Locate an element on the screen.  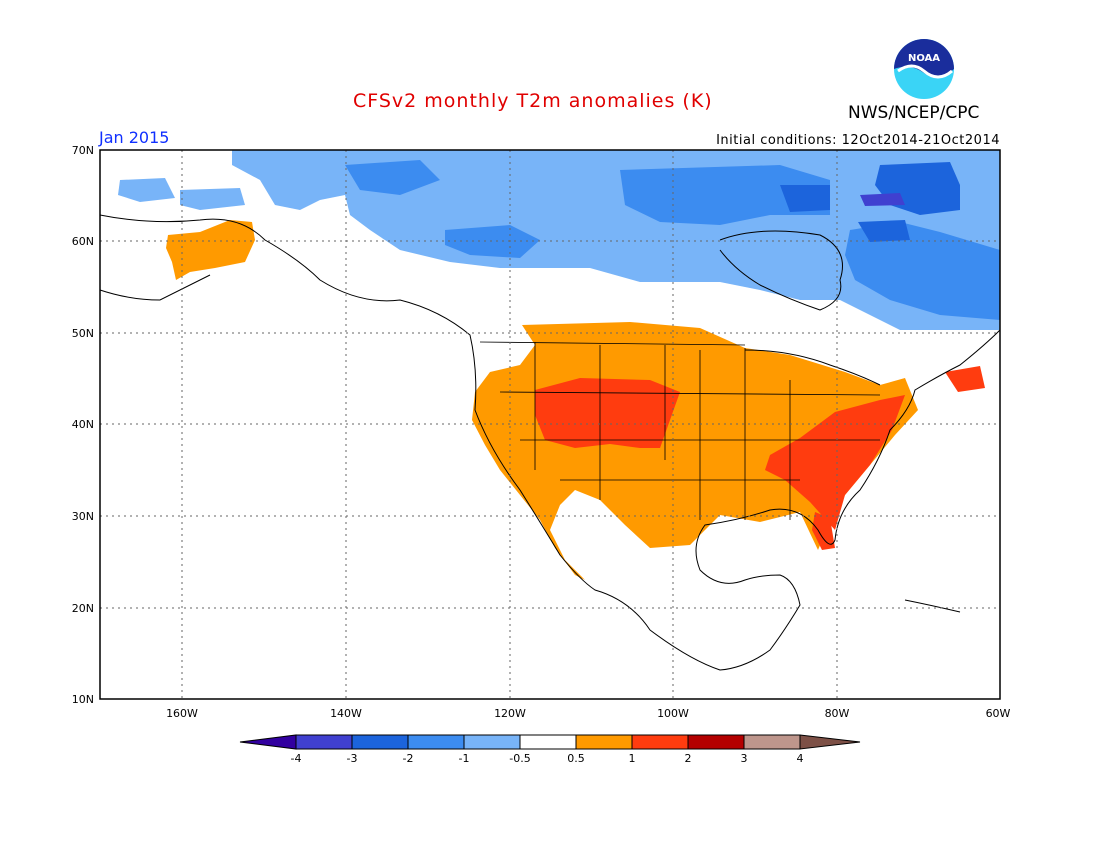
lat-label: 70N is located at coordinates (83, 150).